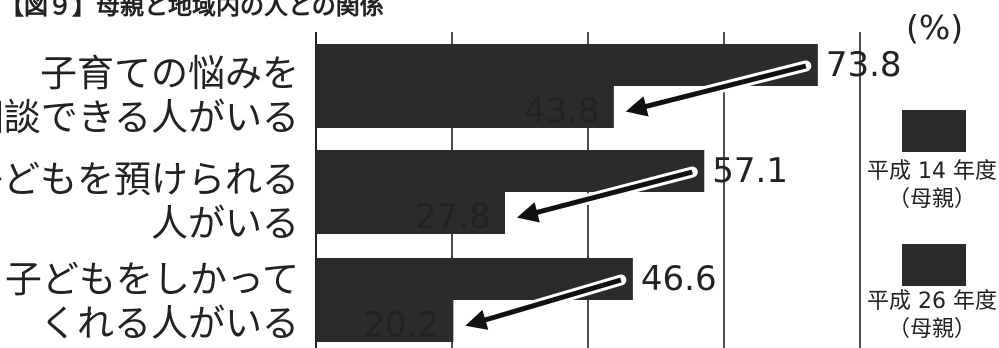 This screenshot has width=999, height=348. Describe the element at coordinates (932, 301) in the screenshot. I see `legend-label-line: 平成 26 年度` at that location.